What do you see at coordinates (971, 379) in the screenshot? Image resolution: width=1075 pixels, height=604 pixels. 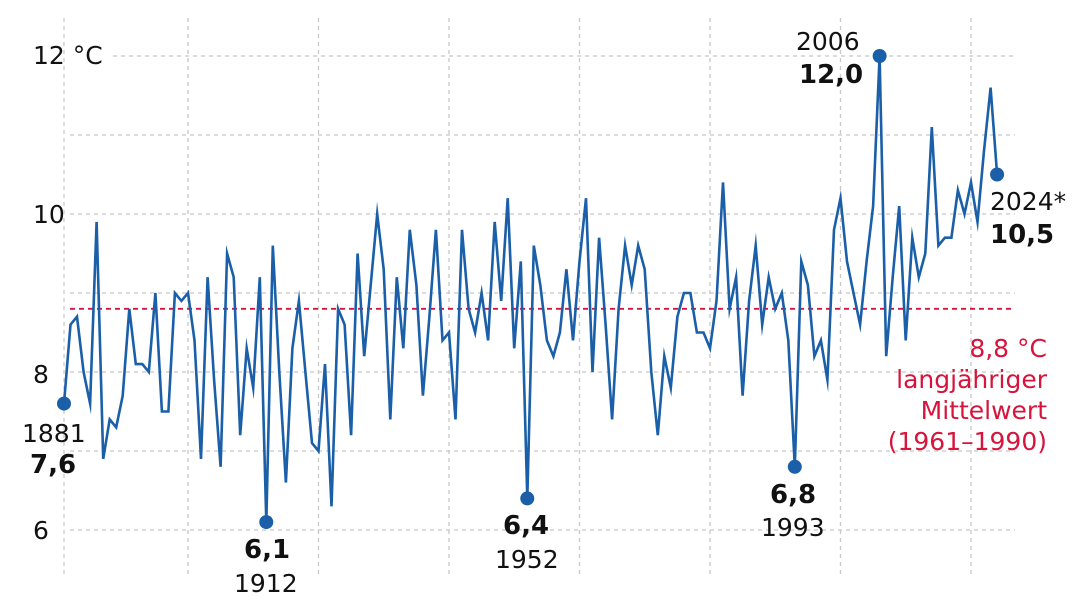 I see `mean-label-line-1: langjähriger` at bounding box center [971, 379].